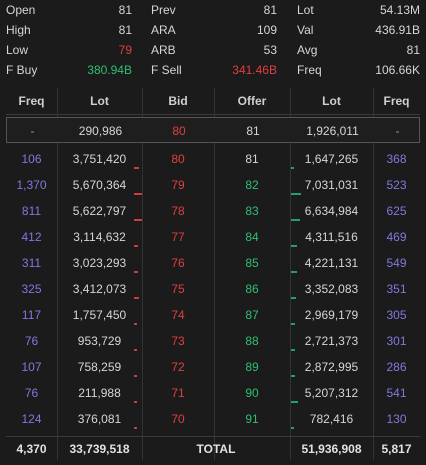  What do you see at coordinates (213, 315) in the screenshot?
I see `order-book-row: 117 1,757,450 74 87 2,969,179 305` at bounding box center [213, 315].